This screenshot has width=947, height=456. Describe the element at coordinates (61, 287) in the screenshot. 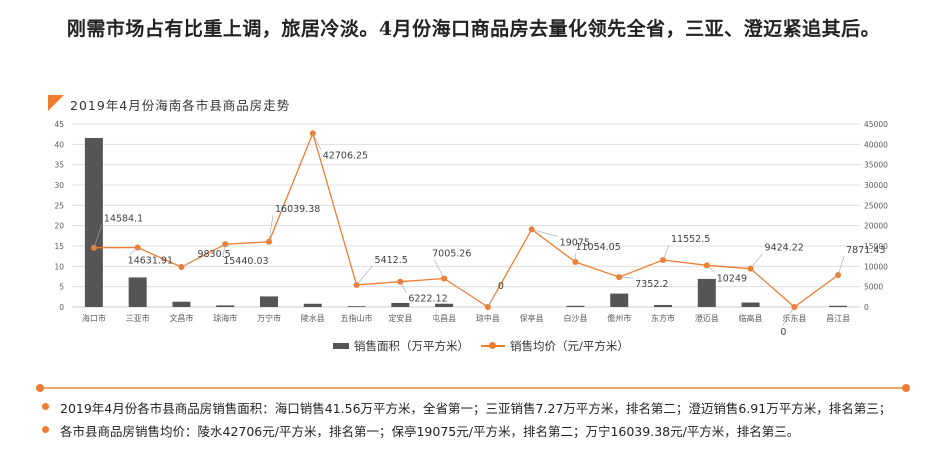

I see `y-left-tick-label: 5` at that location.